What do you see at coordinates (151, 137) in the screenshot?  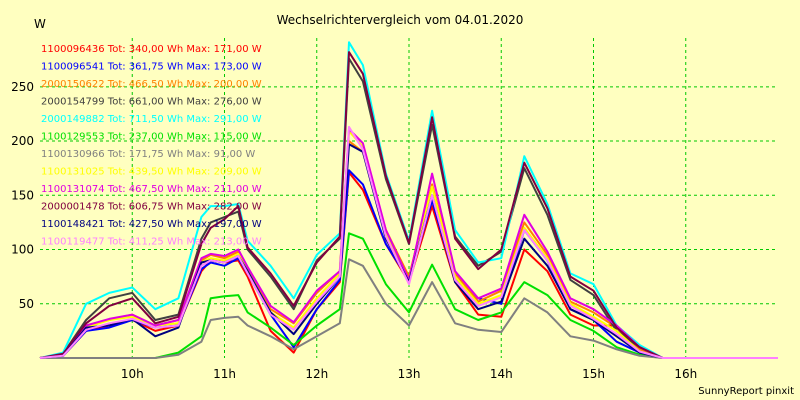 I see `legend-entry-5: 1100129553 Tot: 237,00 Wh Max: 115,00 W` at bounding box center [151, 137].